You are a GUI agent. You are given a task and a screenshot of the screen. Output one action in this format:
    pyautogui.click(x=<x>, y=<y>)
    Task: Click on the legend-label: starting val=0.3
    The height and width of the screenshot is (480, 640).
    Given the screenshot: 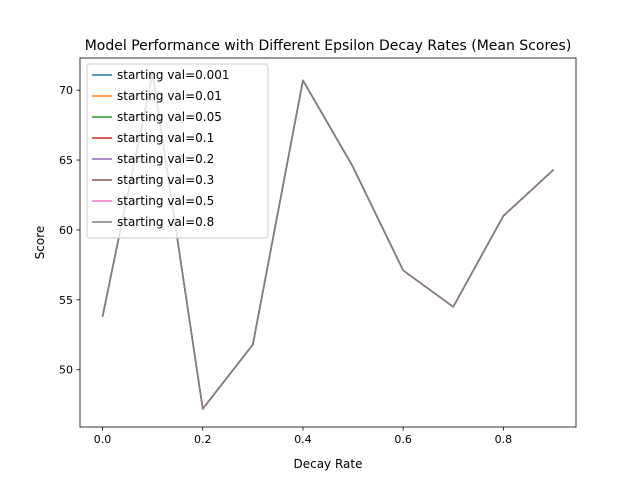 What is the action you would take?
    pyautogui.click(x=165, y=180)
    